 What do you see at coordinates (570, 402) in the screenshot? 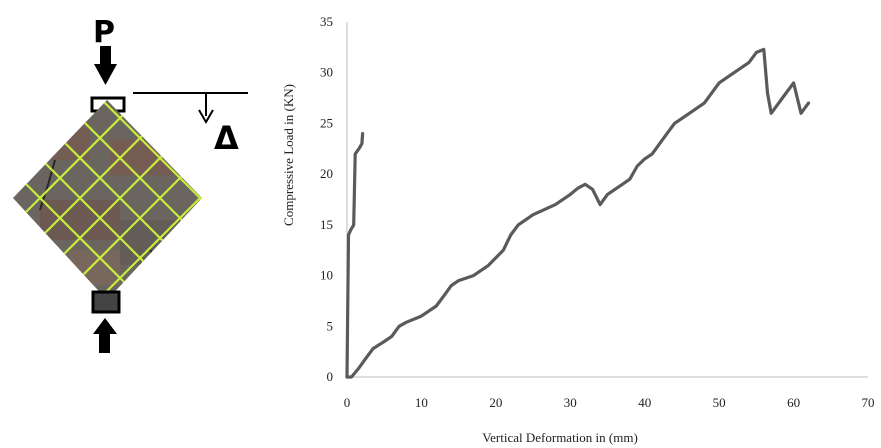
I see `x-tick-label: 30` at bounding box center [570, 402].